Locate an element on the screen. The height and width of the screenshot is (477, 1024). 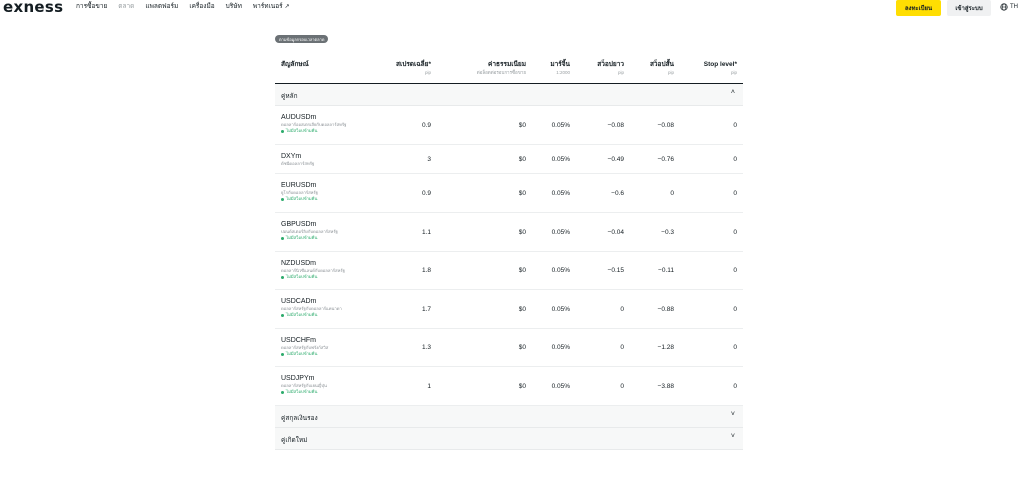
group-exotics: คู่เกิดใหม่ ˅ is located at coordinates (509, 439).